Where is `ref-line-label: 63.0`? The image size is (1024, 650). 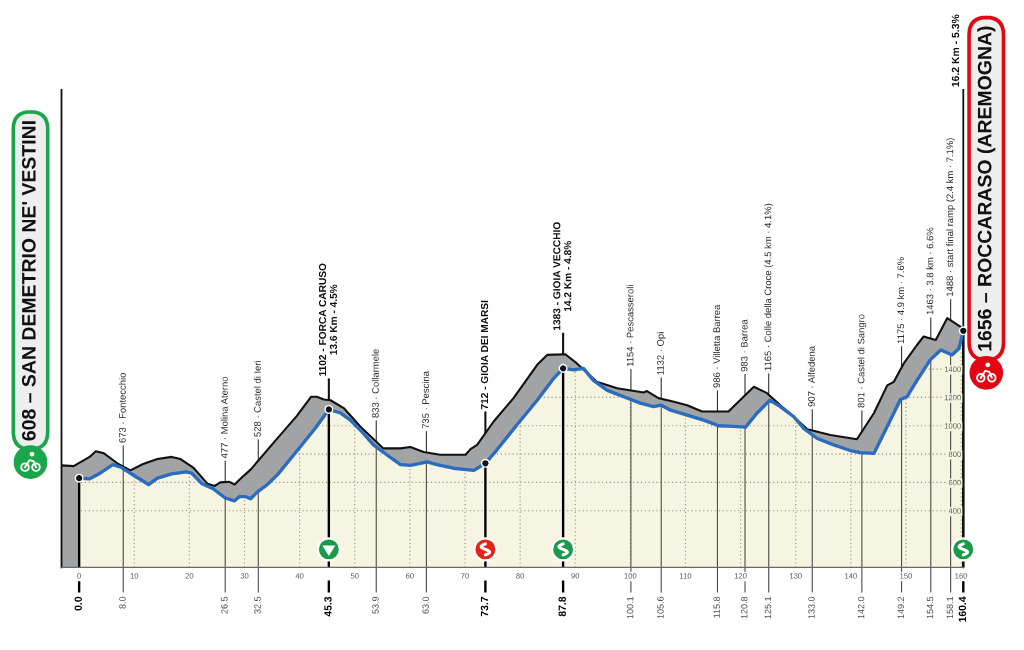 ref-line-label: 63.0 is located at coordinates (425, 605).